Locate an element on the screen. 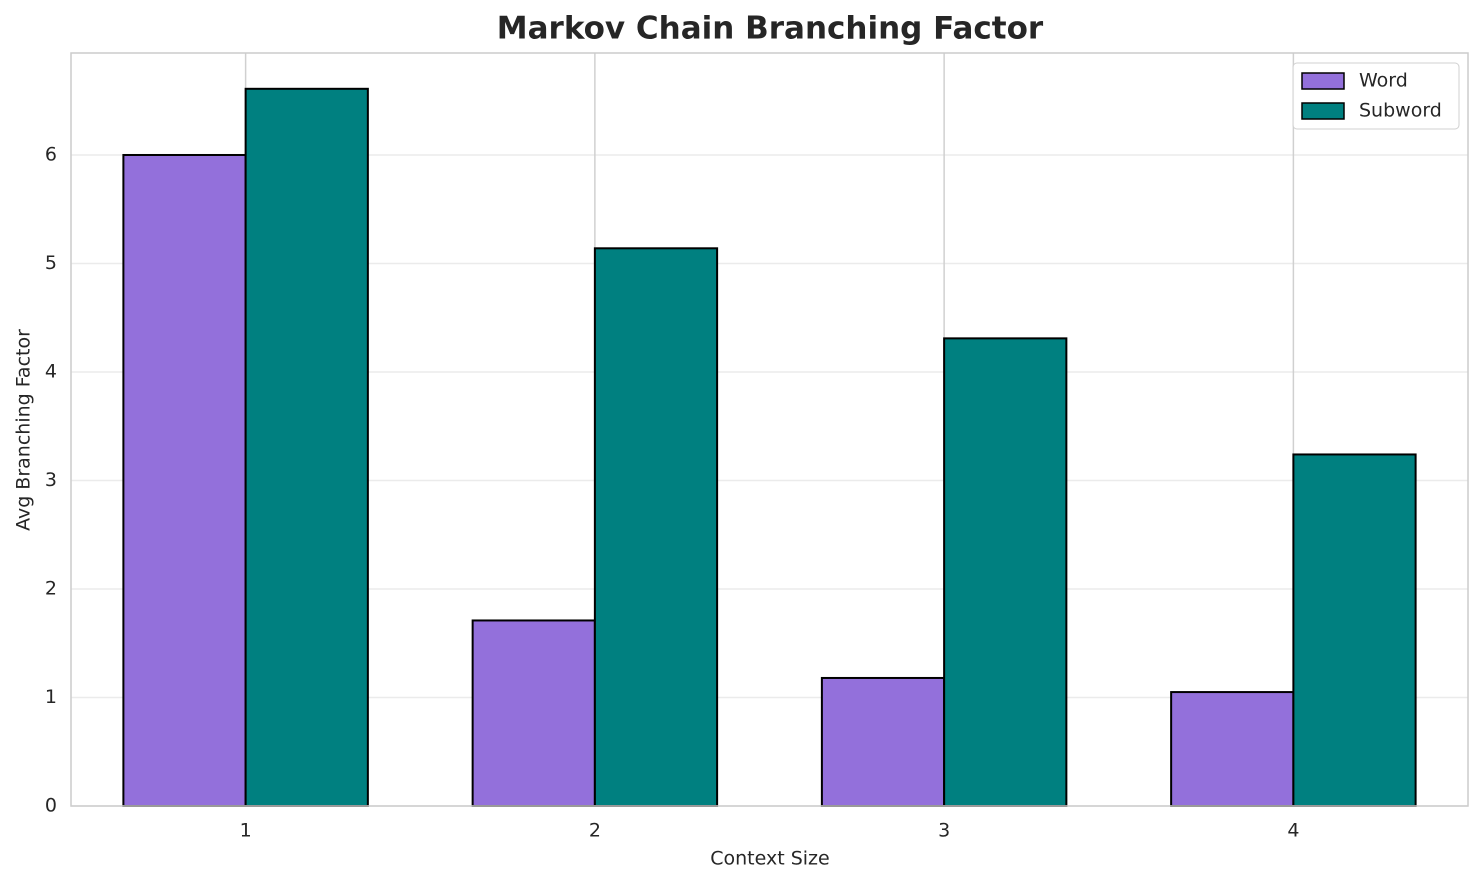 This screenshot has width=1484, height=889. legend-label: Subword is located at coordinates (1400, 111).